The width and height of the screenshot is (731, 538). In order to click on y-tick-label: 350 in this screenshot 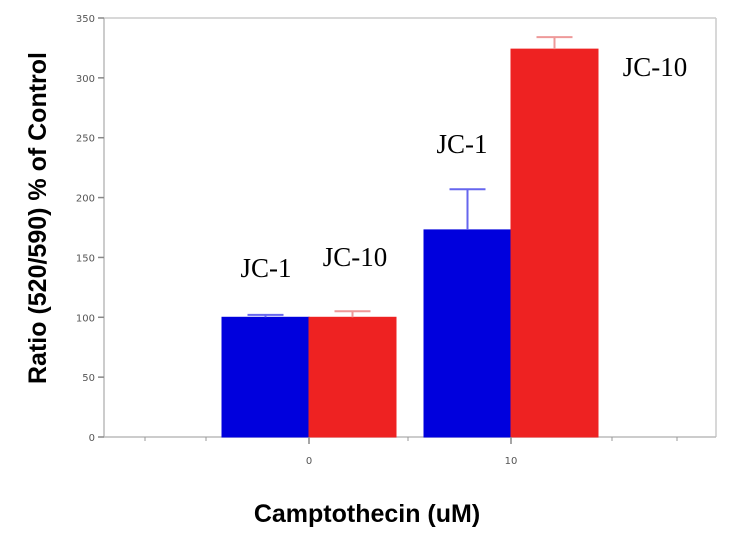, I will do `click(85, 19)`.